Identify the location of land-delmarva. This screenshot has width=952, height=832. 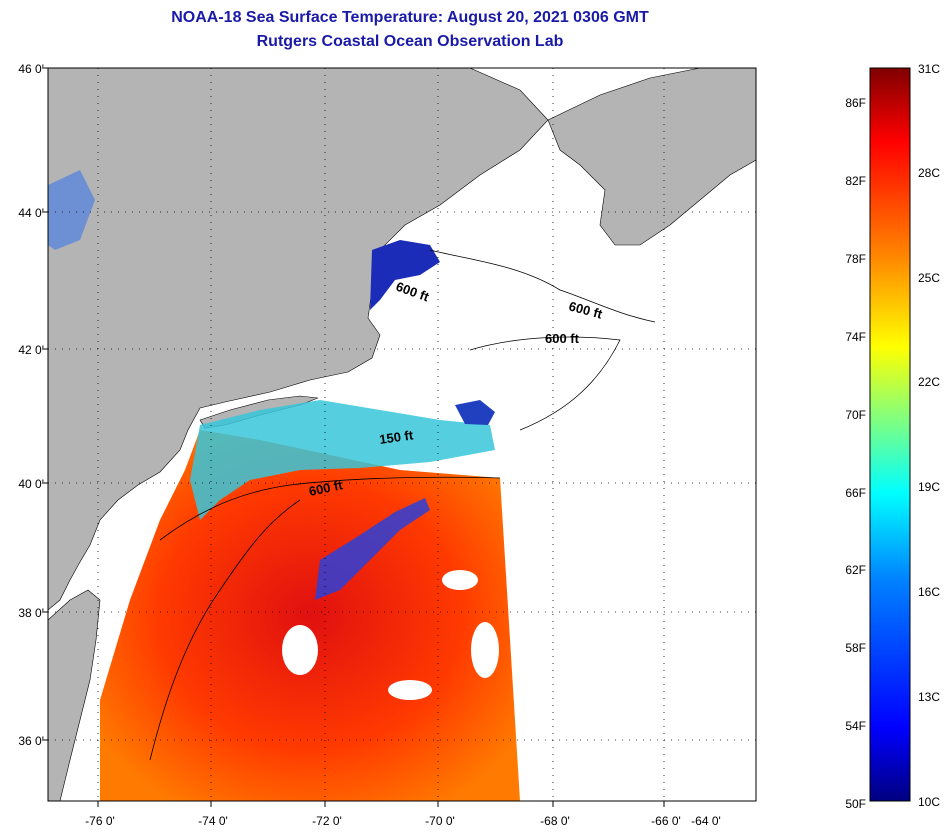
(74, 695).